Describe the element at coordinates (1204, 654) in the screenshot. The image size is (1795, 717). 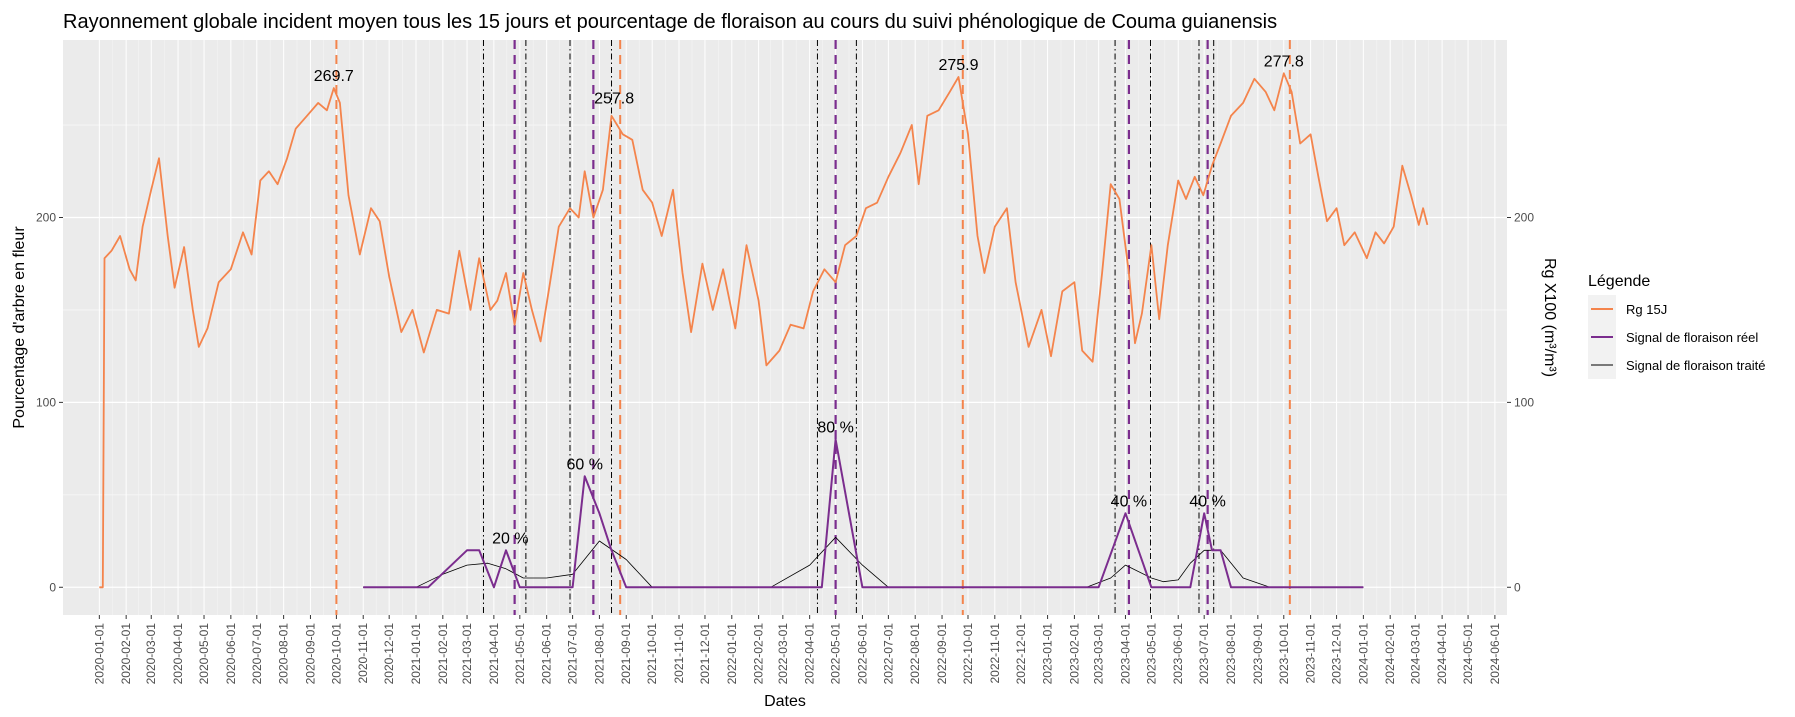
I see `x-tick-label: 2023-07-01` at that location.